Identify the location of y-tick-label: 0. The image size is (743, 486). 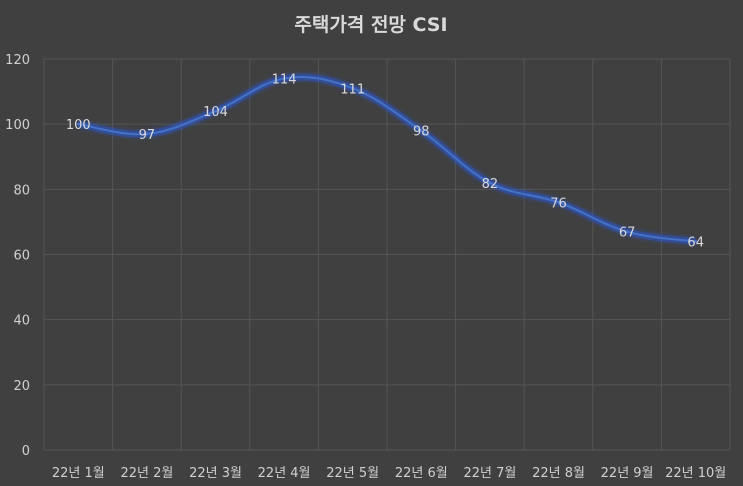
(26, 451).